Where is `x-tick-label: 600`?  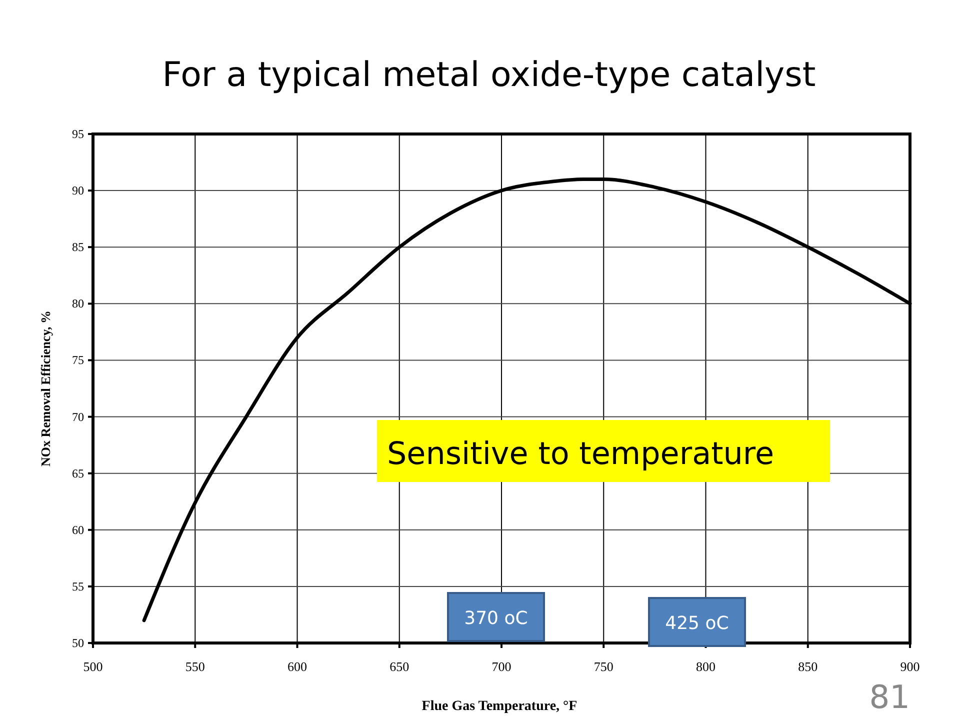
x-tick-label: 600 is located at coordinates (297, 666).